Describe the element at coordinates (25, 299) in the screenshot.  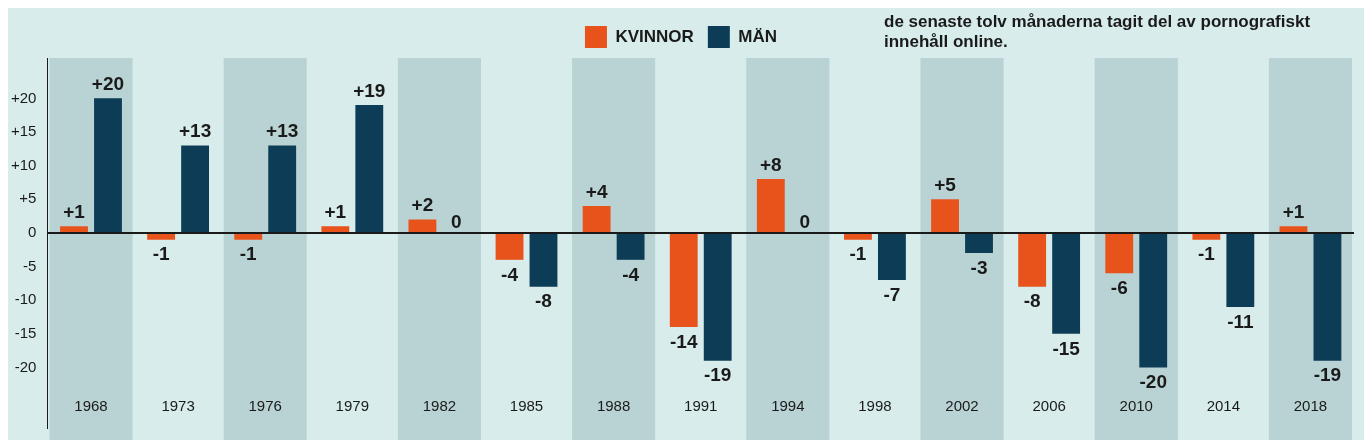
I see `y-tick-label: -10` at that location.